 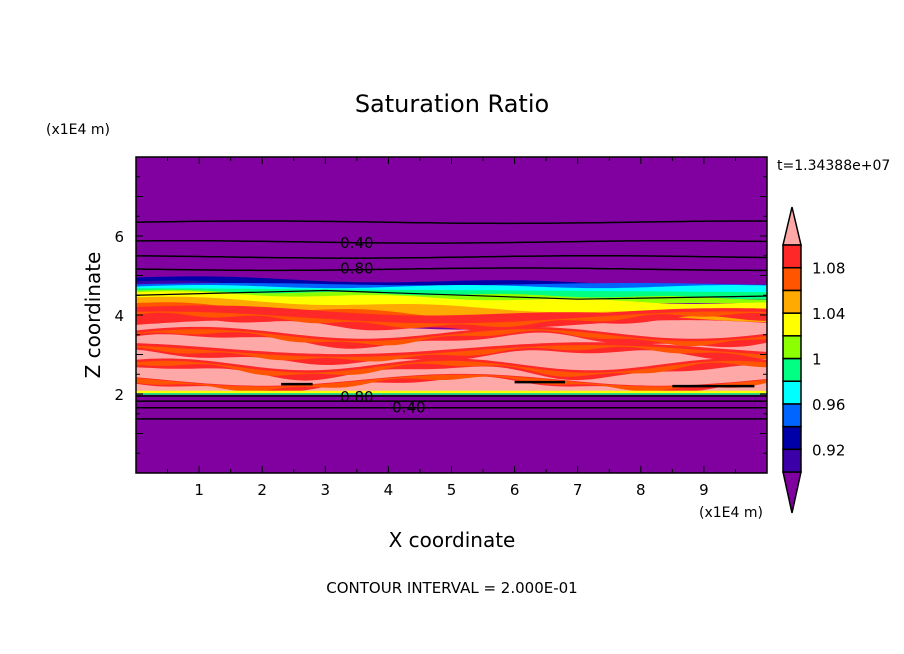 I want to click on chart-title: Saturation Ratio, so click(x=452, y=104).